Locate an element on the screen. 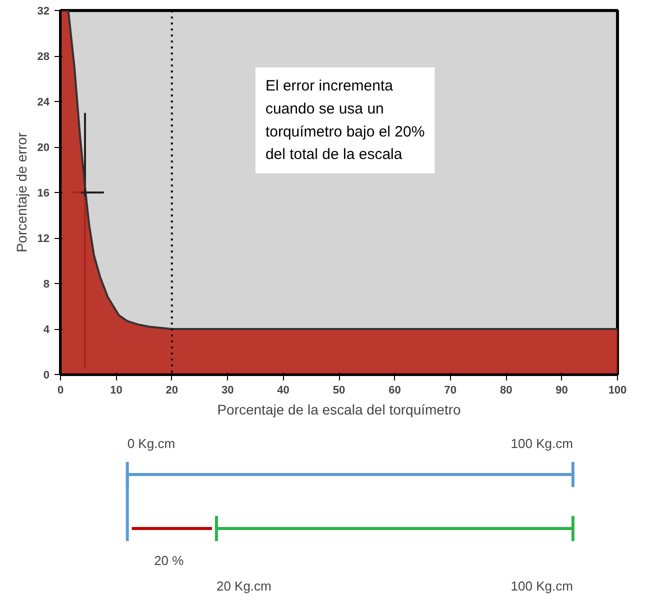 The height and width of the screenshot is (608, 647). text: 20 Kg.cm is located at coordinates (244, 586).